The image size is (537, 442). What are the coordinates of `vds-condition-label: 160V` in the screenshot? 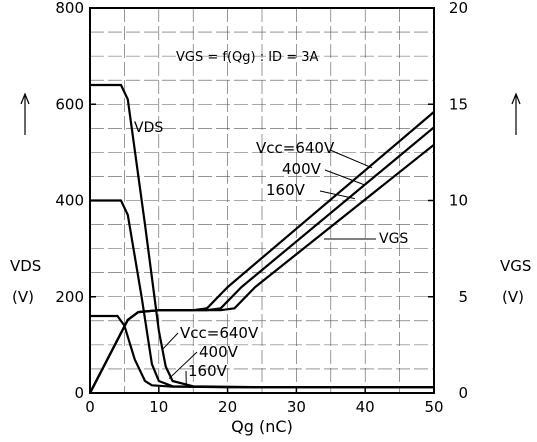 It's located at (208, 371).